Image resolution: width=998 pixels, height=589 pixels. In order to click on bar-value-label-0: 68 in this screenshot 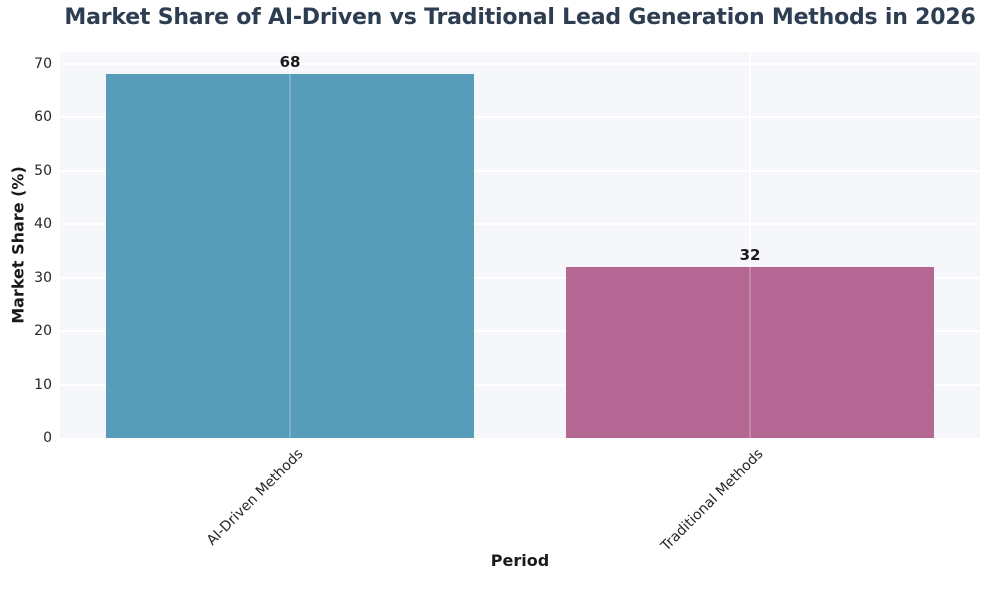, I will do `click(290, 62)`.